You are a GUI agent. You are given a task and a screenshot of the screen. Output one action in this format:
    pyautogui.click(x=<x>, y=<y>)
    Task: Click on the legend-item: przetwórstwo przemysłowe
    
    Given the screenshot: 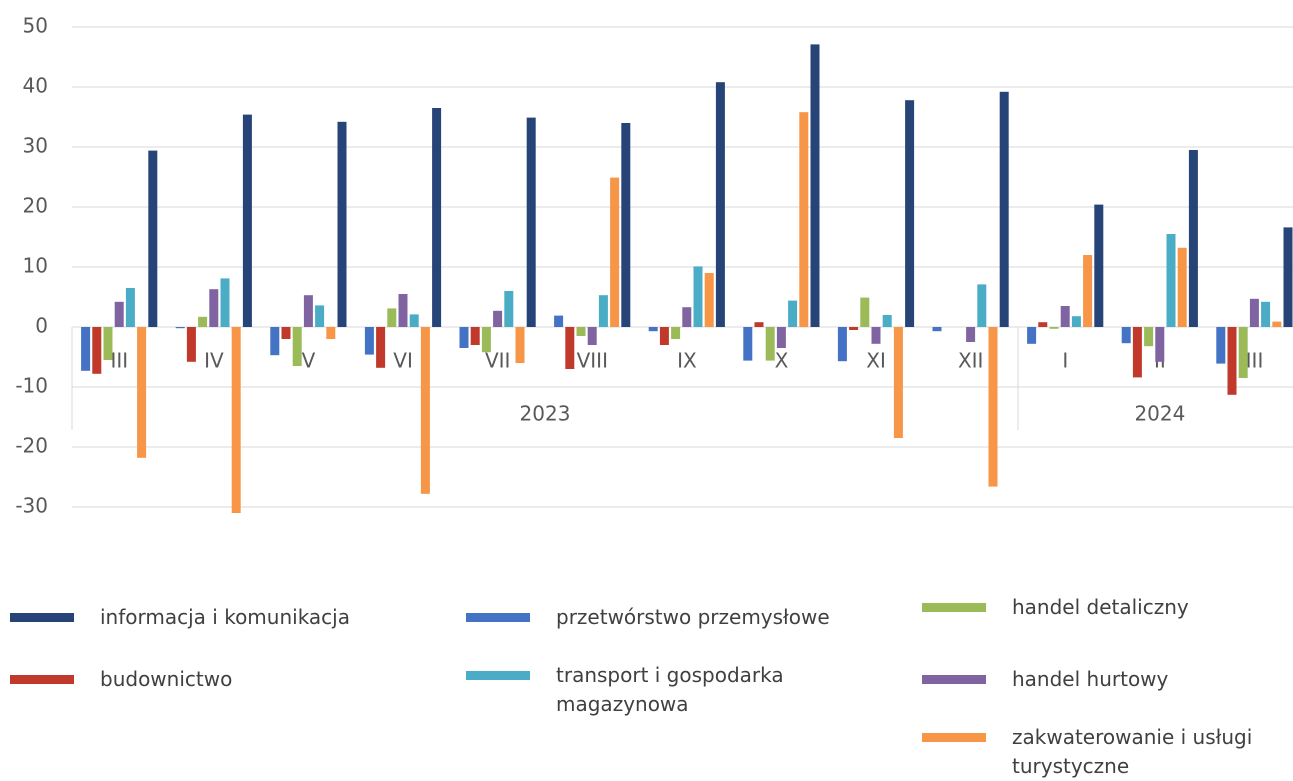 What is the action you would take?
    pyautogui.click(x=661, y=617)
    